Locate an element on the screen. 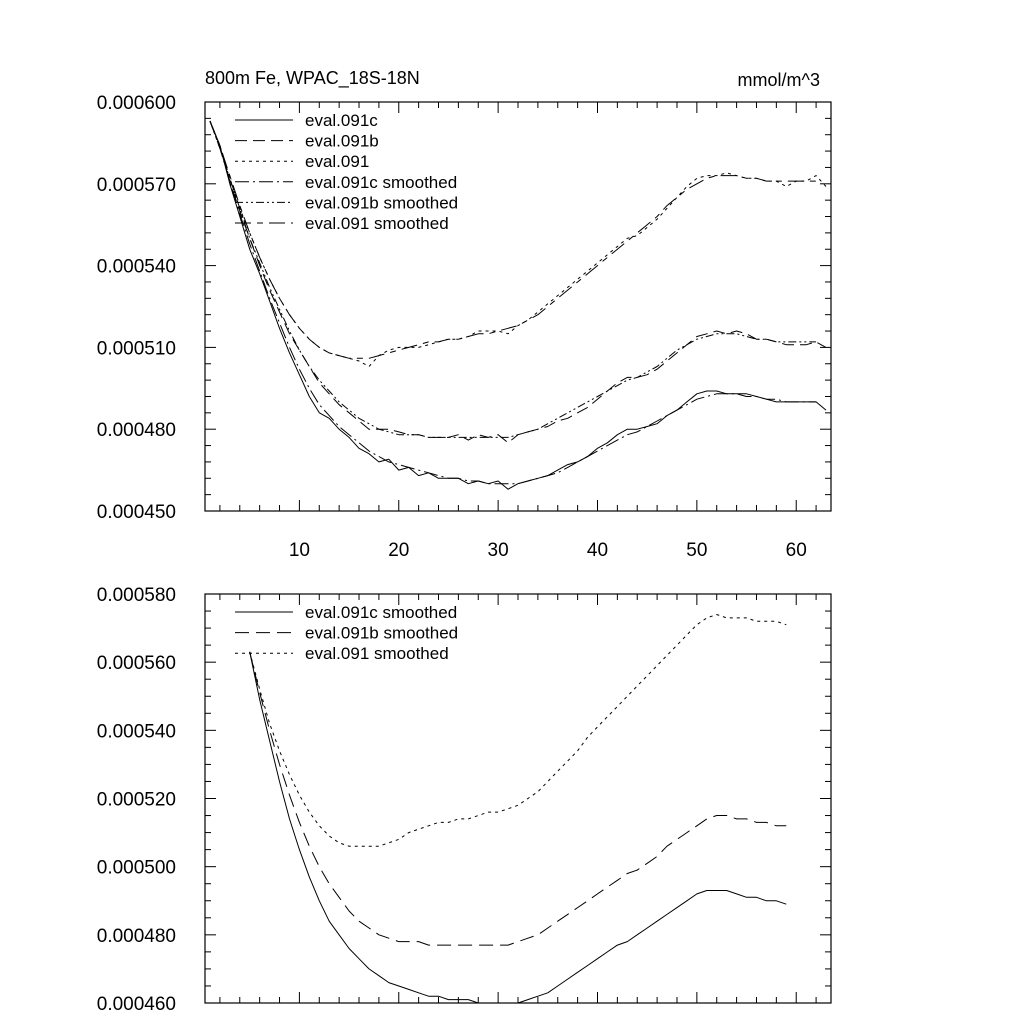 The height and width of the screenshot is (1024, 1024). x-tick-label: 60 is located at coordinates (796, 550).